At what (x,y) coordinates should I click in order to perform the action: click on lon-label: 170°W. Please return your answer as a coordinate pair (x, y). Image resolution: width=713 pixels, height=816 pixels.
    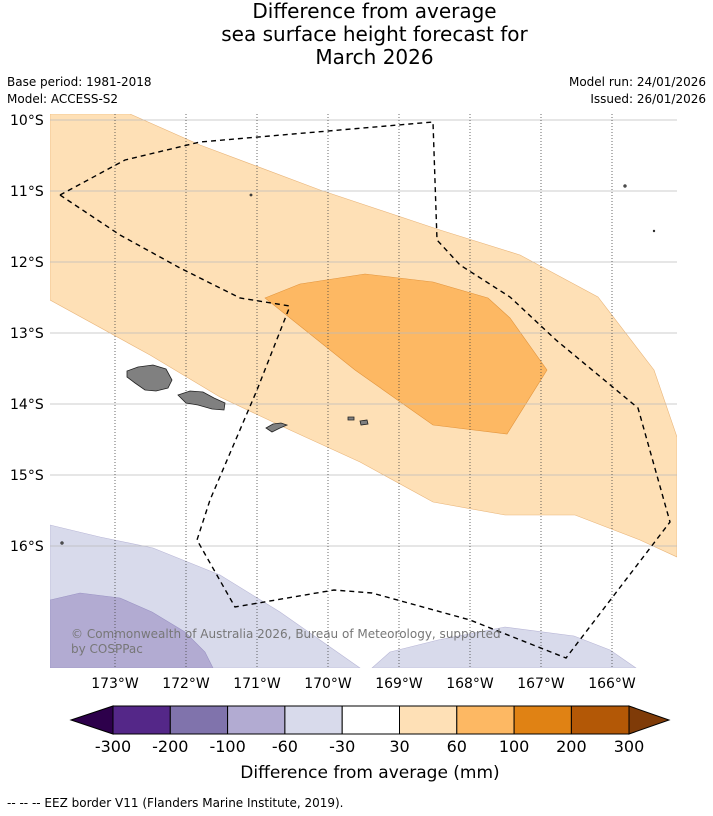
    Looking at the image, I should click on (328, 684).